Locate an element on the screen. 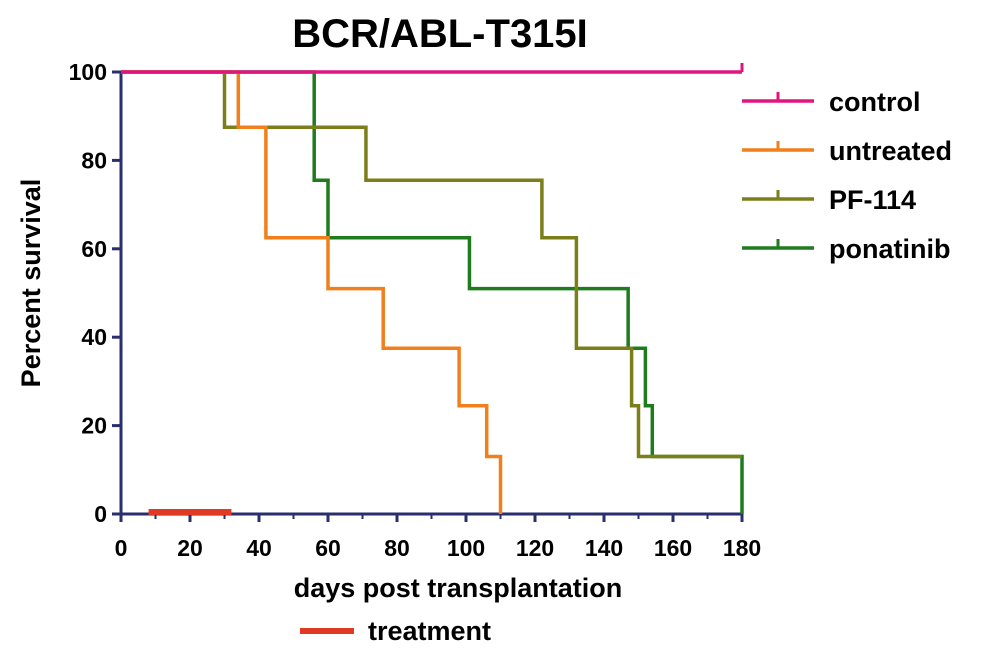  legend: control untreated PF-114 ponatinib is located at coordinates (847, 175).